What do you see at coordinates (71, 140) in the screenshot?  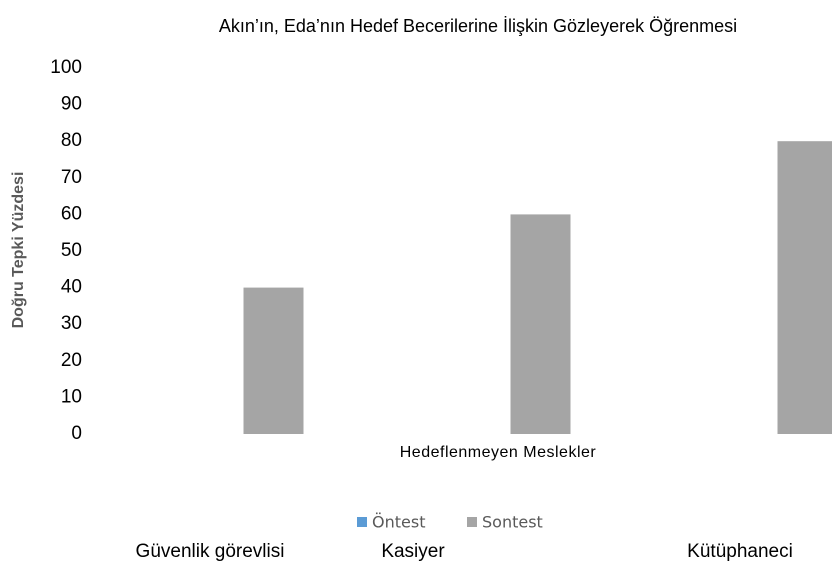 I see `y-tick-label: 80` at bounding box center [71, 140].